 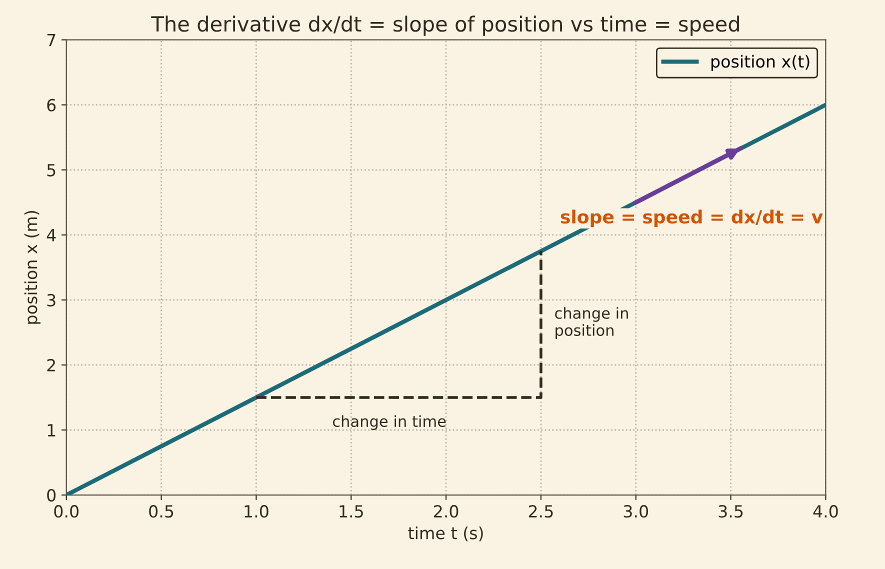 What do you see at coordinates (51, 235) in the screenshot?
I see `y-tick-label: 4` at bounding box center [51, 235].